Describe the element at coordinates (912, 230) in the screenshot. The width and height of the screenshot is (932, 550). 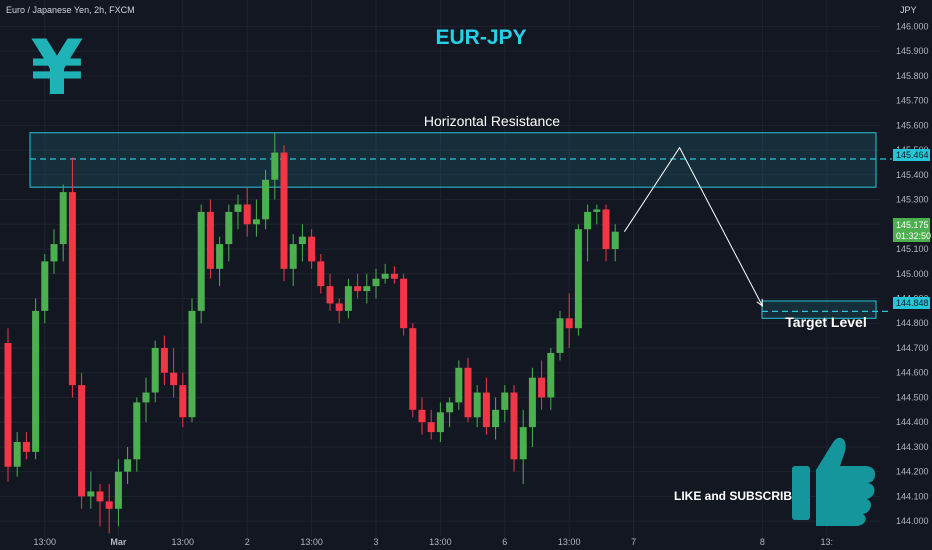
I see `current-price-badge: 145.175 01:32:50` at that location.